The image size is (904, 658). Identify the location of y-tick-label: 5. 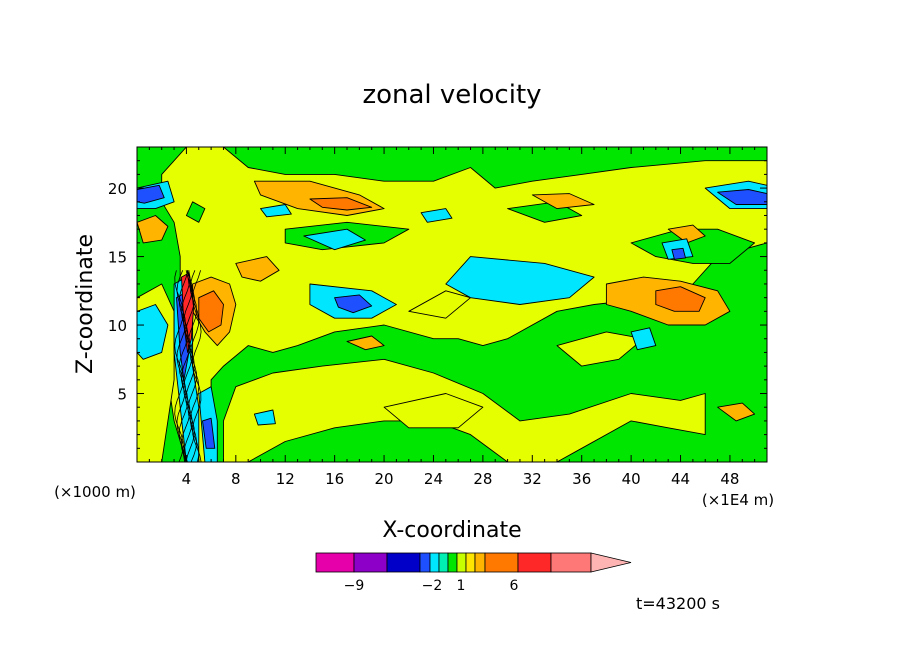
(122, 395).